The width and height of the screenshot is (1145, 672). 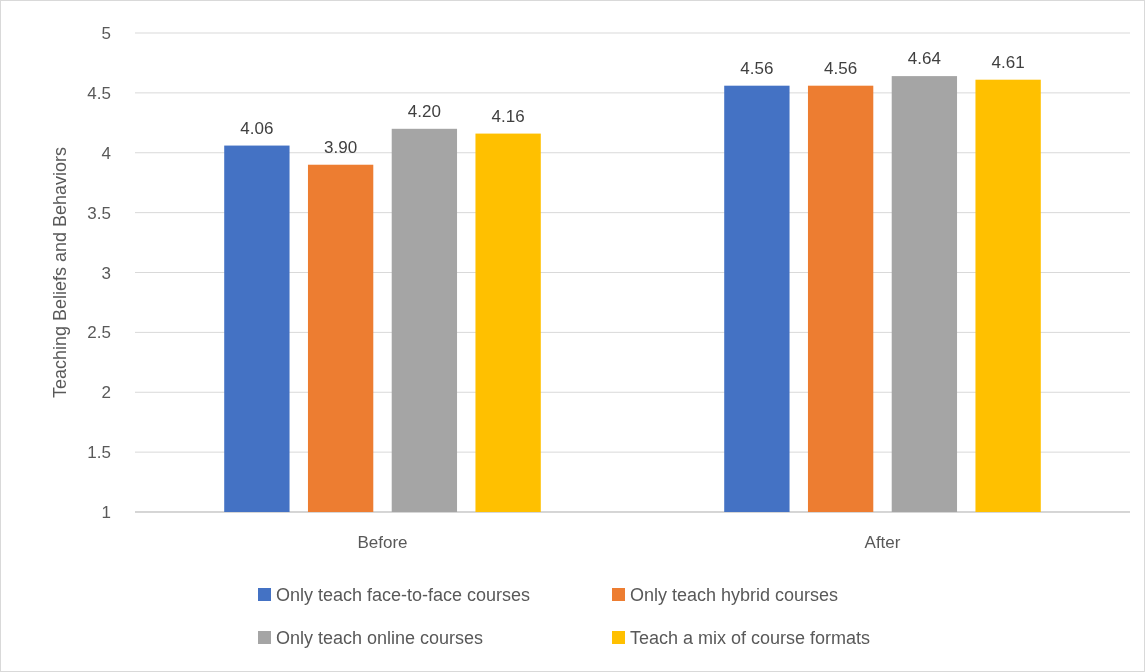 I want to click on legend-label: Only teach hybrid courses, so click(x=734, y=595).